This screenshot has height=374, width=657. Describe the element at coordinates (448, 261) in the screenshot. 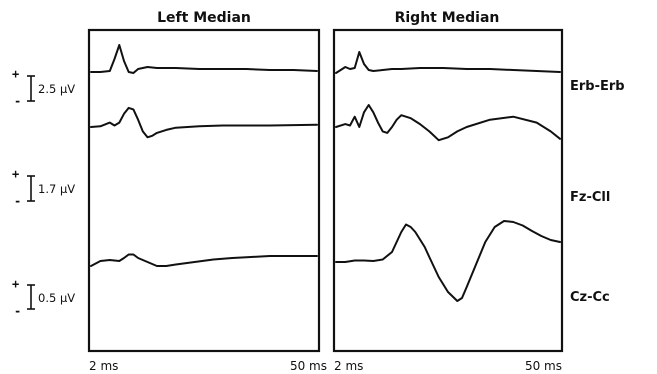

I see `trace-right-cz-cc` at that location.